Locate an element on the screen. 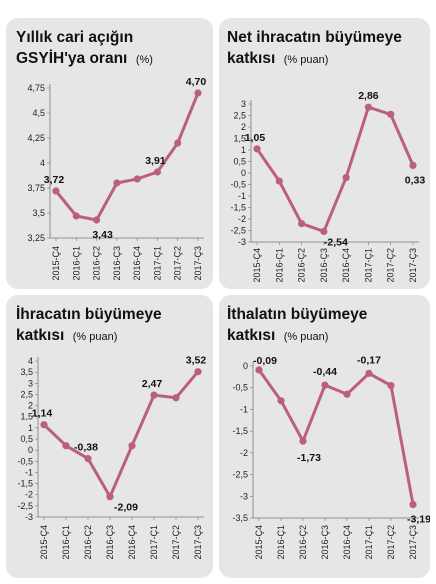 This screenshot has width=436, height=584. data-label: -0,44 is located at coordinates (325, 372).